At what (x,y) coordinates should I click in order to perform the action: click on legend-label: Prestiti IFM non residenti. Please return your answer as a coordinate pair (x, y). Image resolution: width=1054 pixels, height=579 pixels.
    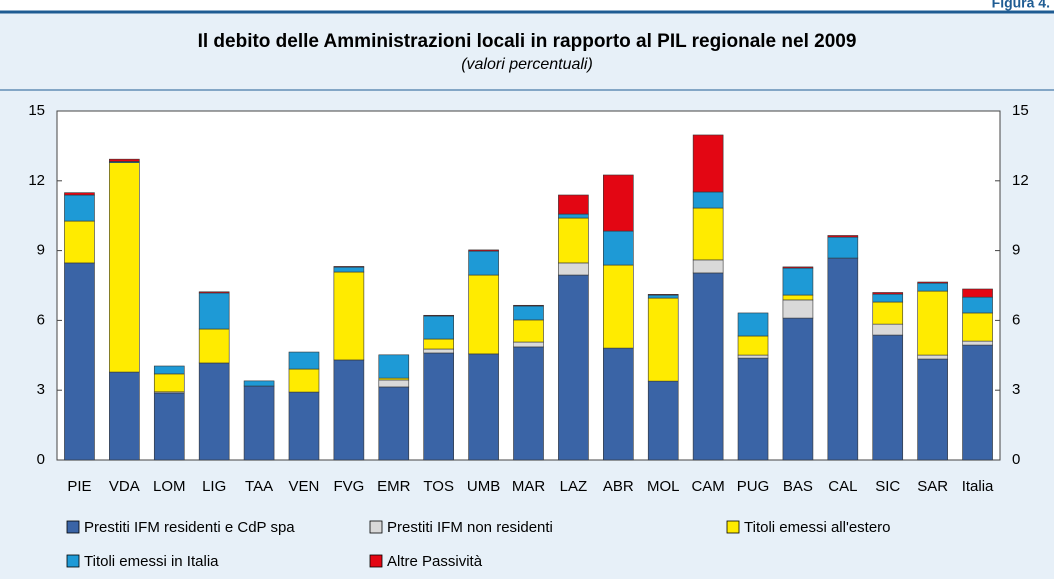
    Looking at the image, I should click on (470, 527).